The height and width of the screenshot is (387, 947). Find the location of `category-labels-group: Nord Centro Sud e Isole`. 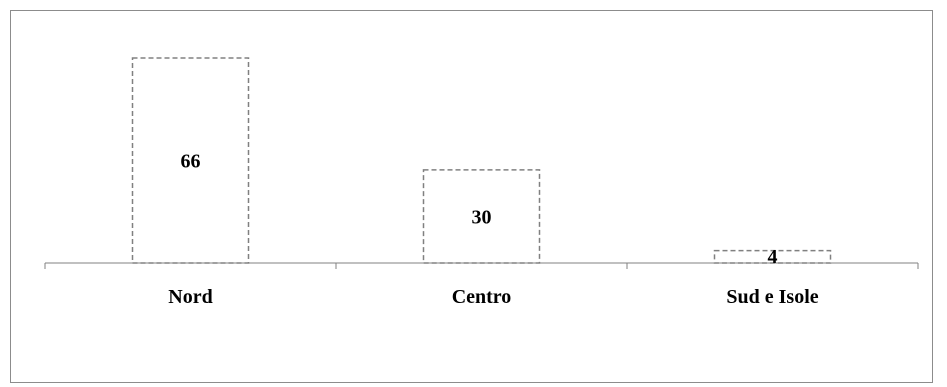

category-labels-group: Nord Centro Sud e Isole is located at coordinates (493, 297).